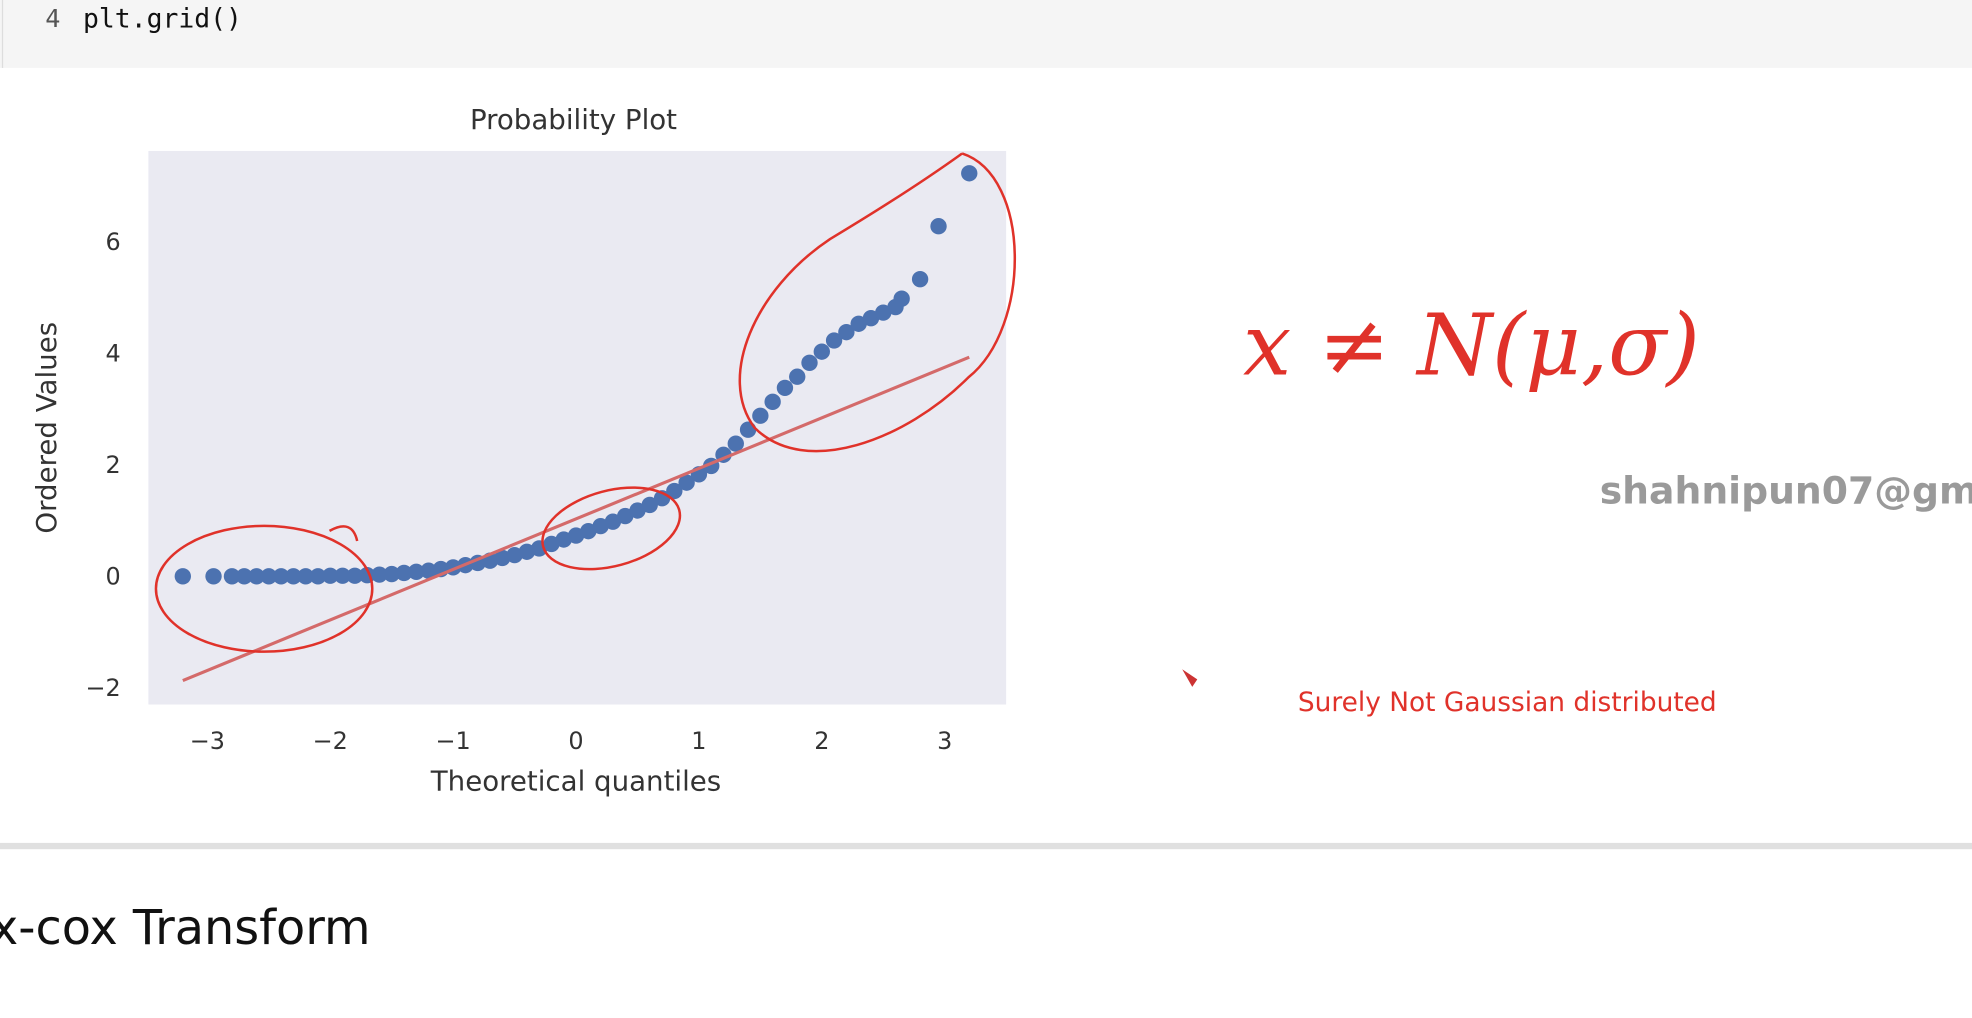 This screenshot has height=1018, width=1972. Describe the element at coordinates (573, 119) in the screenshot. I see `chart-title: Probability Plot` at that location.